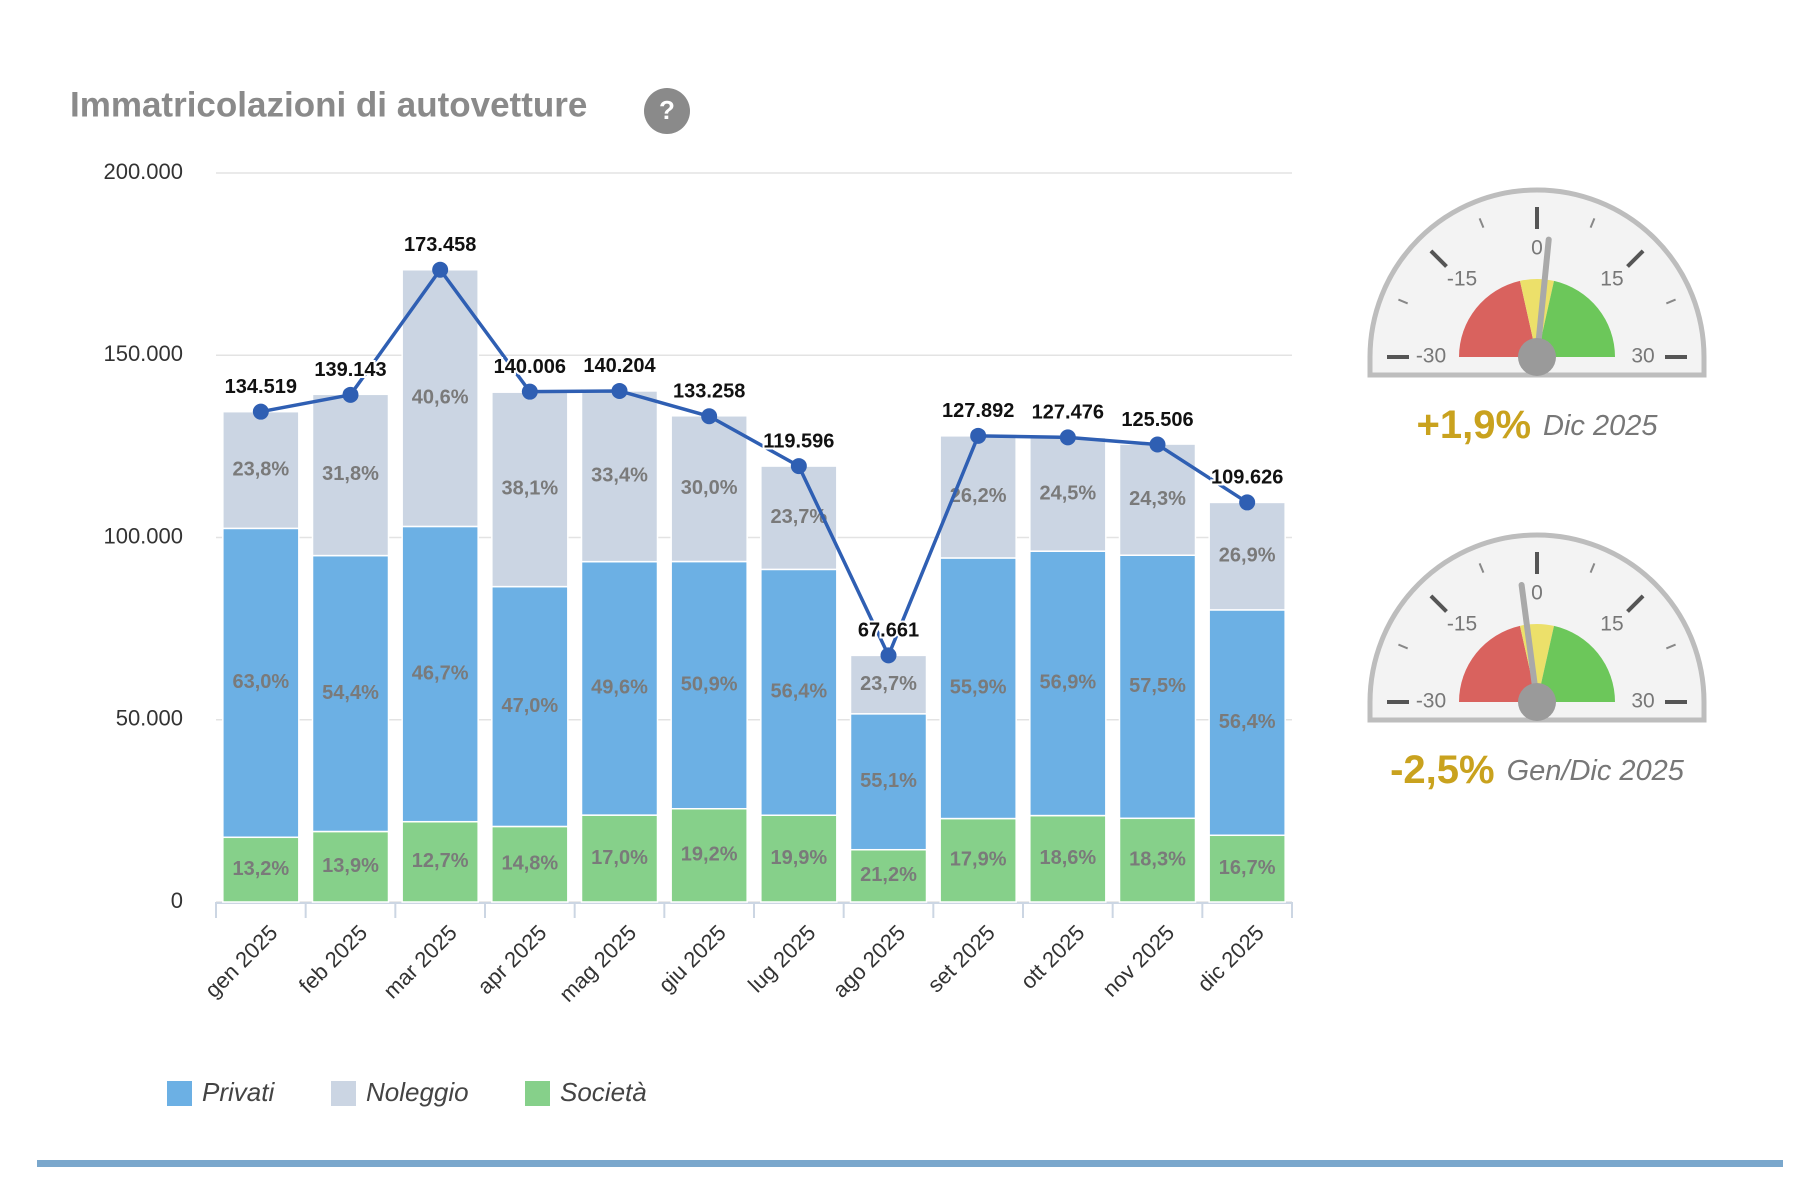  I want to click on x-tick-label: ago 2025, so click(869, 961).